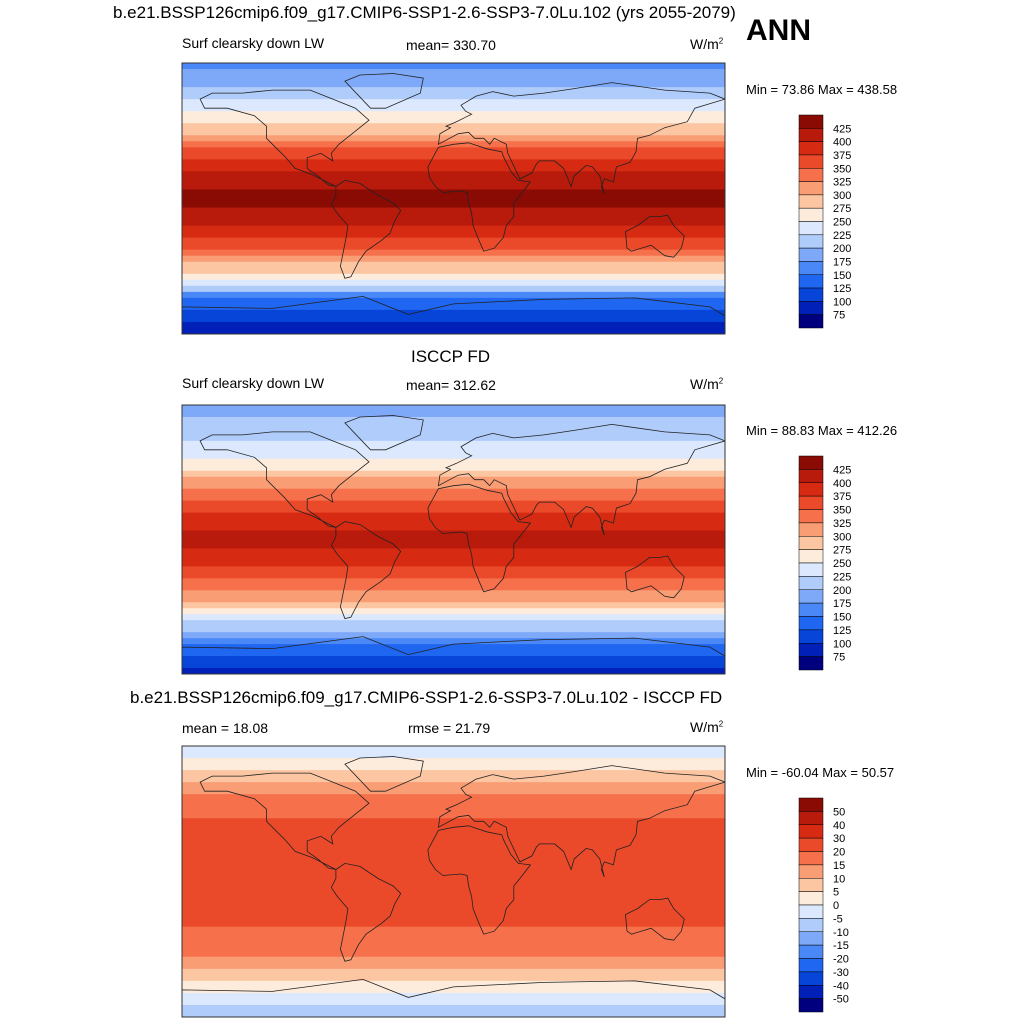 This screenshot has height=1024, width=1024. Describe the element at coordinates (836, 906) in the screenshot. I see `colorbar-tick-label: 0` at that location.